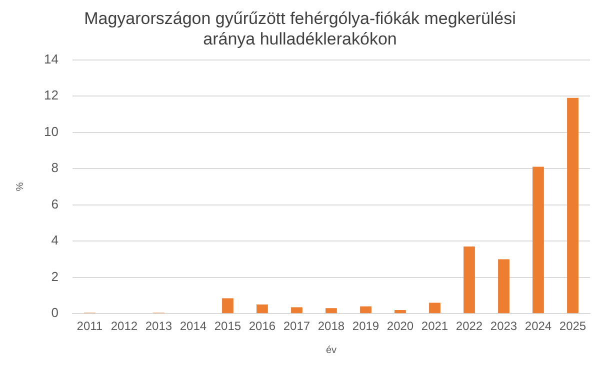 Image resolution: width=605 pixels, height=365 pixels. Describe the element at coordinates (193, 326) in the screenshot. I see `x-tick-label: 2014` at that location.